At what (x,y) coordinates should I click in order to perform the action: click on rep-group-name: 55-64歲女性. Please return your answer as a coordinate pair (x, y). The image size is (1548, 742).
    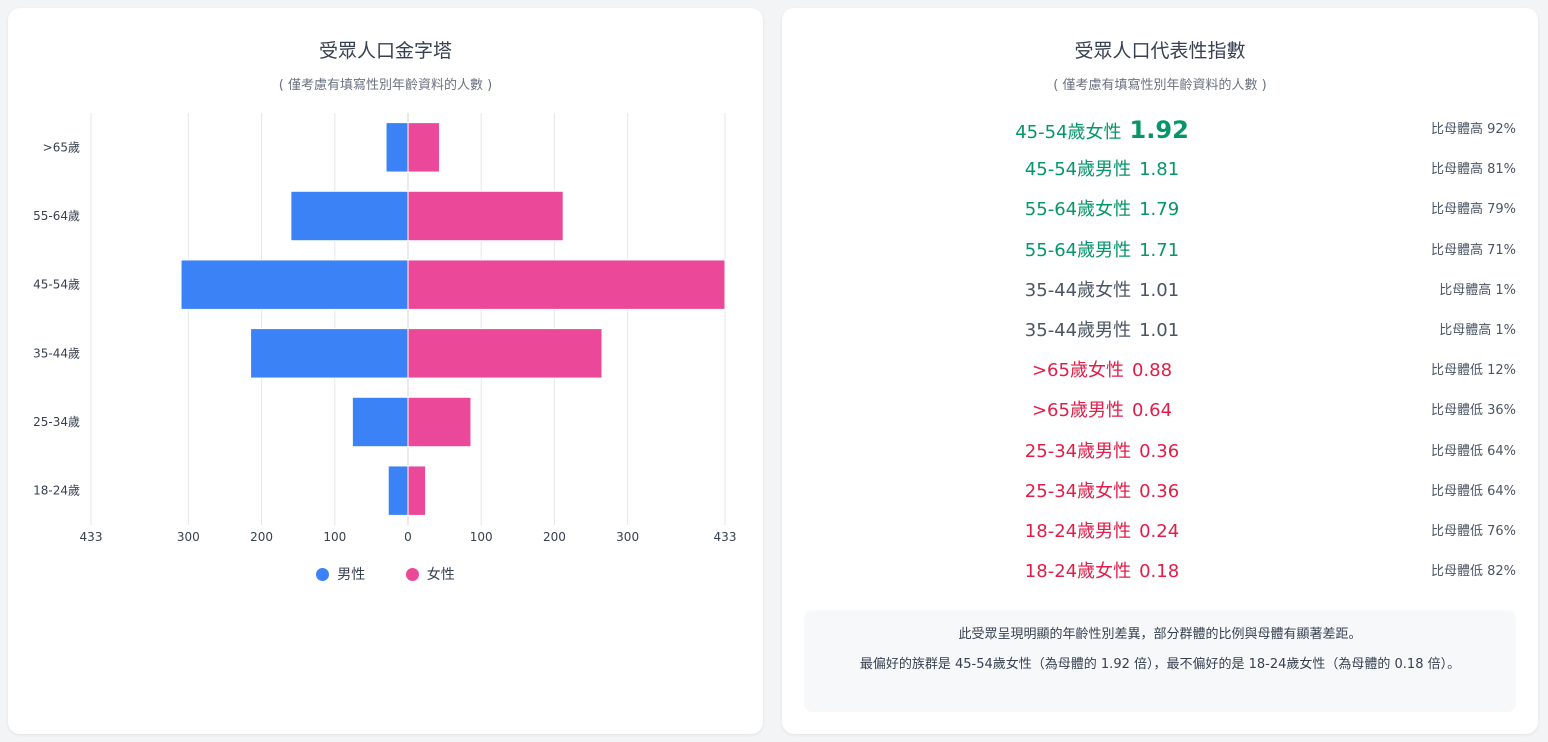
    Looking at the image, I should click on (1078, 210).